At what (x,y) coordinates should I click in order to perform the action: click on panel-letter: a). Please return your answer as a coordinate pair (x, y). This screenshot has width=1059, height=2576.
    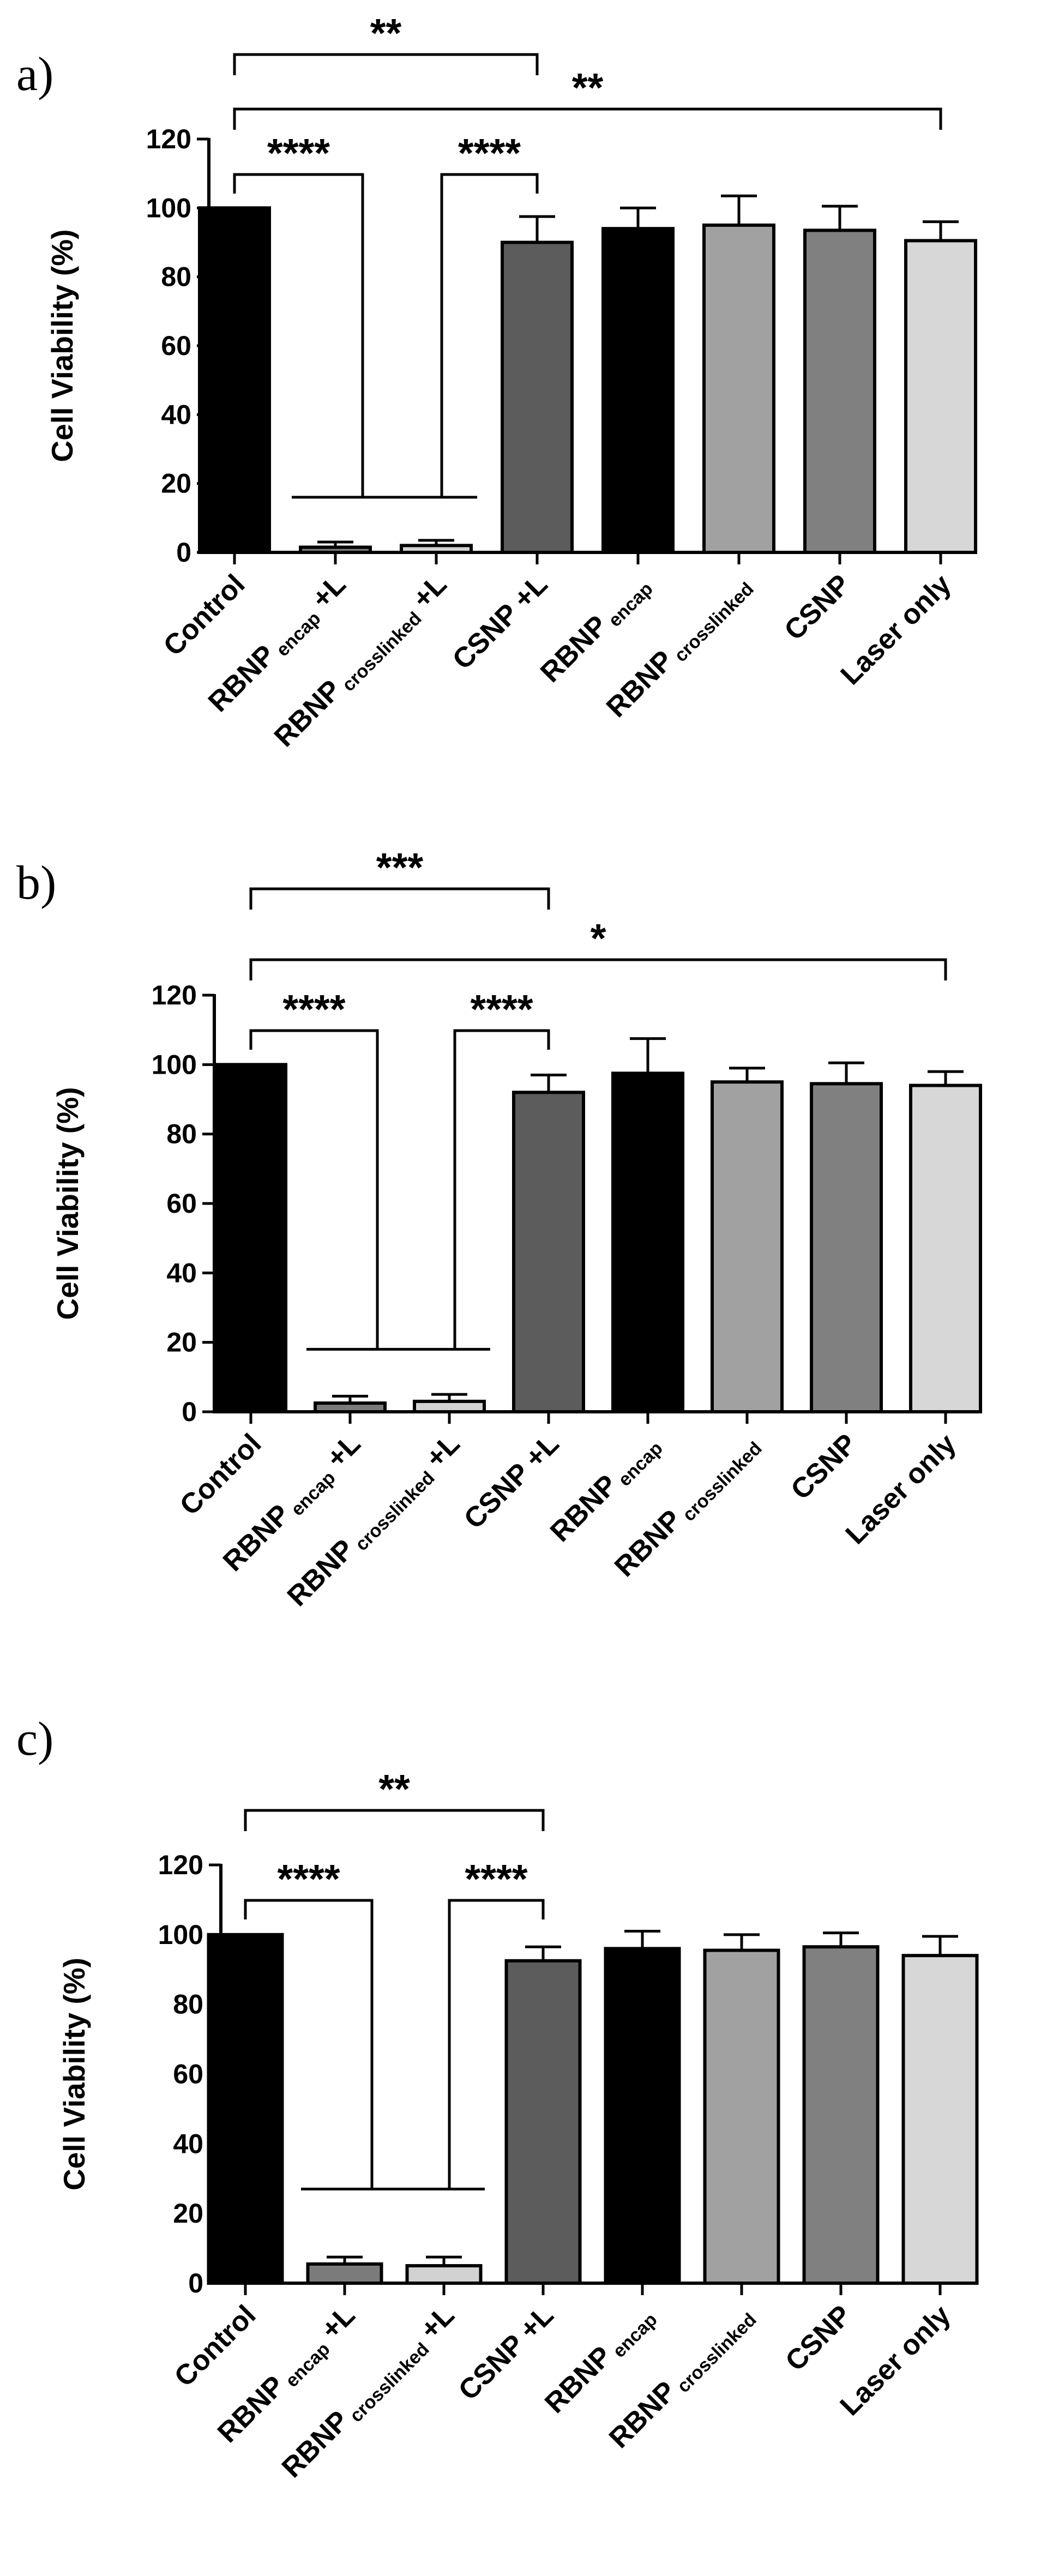
    Looking at the image, I should click on (34, 74).